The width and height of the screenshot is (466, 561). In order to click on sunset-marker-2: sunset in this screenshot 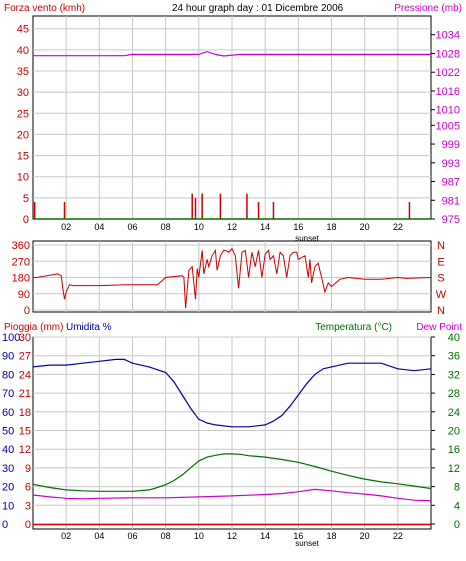, I will do `click(307, 543)`.